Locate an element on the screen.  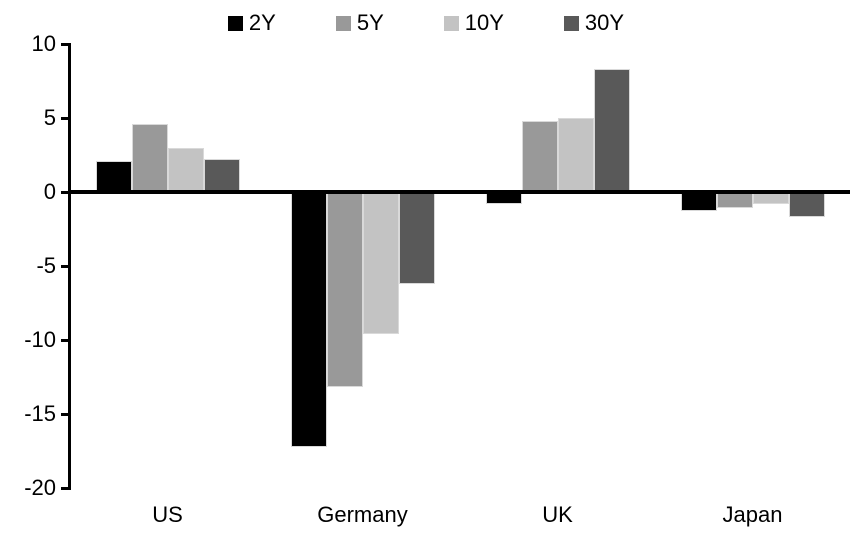
category-label-us: US is located at coordinates (167, 514).